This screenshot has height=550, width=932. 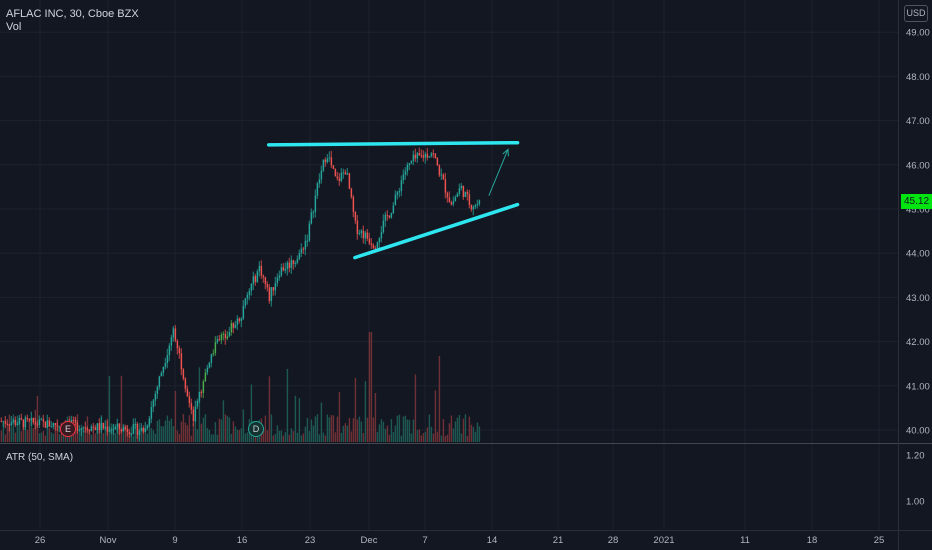 What do you see at coordinates (256, 429) in the screenshot?
I see `dividend-event-icon: D` at bounding box center [256, 429].